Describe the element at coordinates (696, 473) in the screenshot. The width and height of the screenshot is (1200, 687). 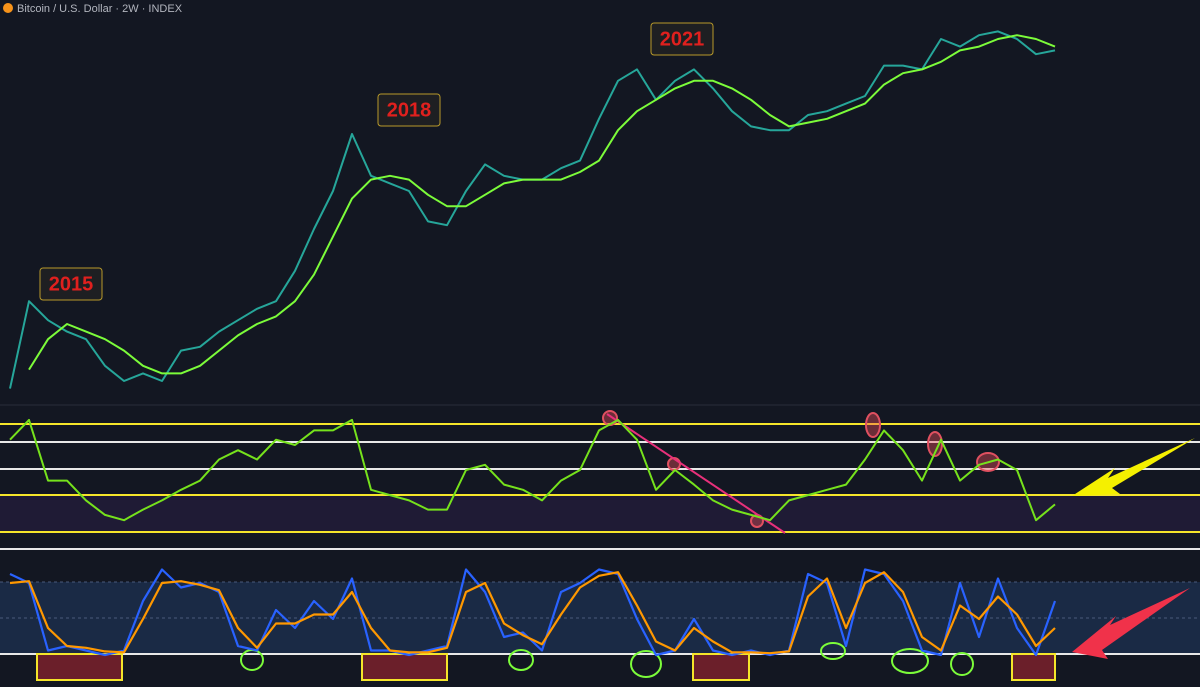
I see `trend-line` at that location.